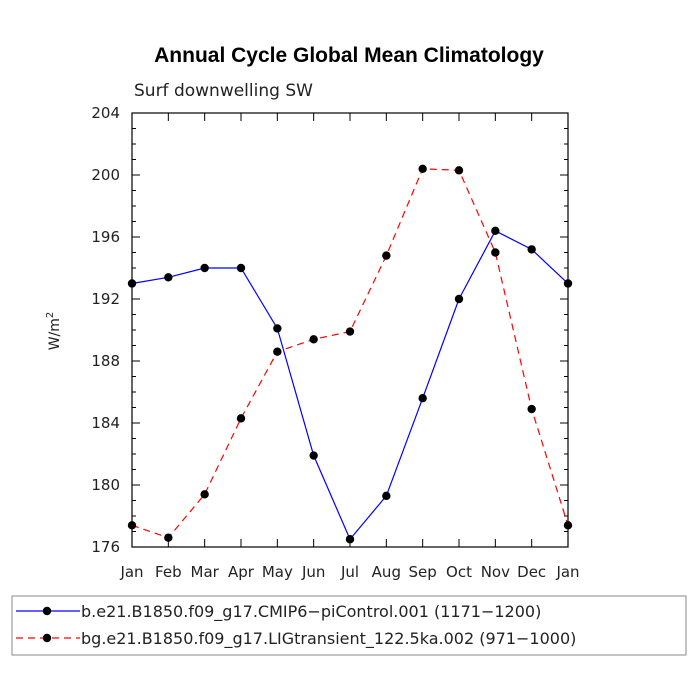  Describe the element at coordinates (105, 423) in the screenshot. I see `y-tick-label: 184` at that location.